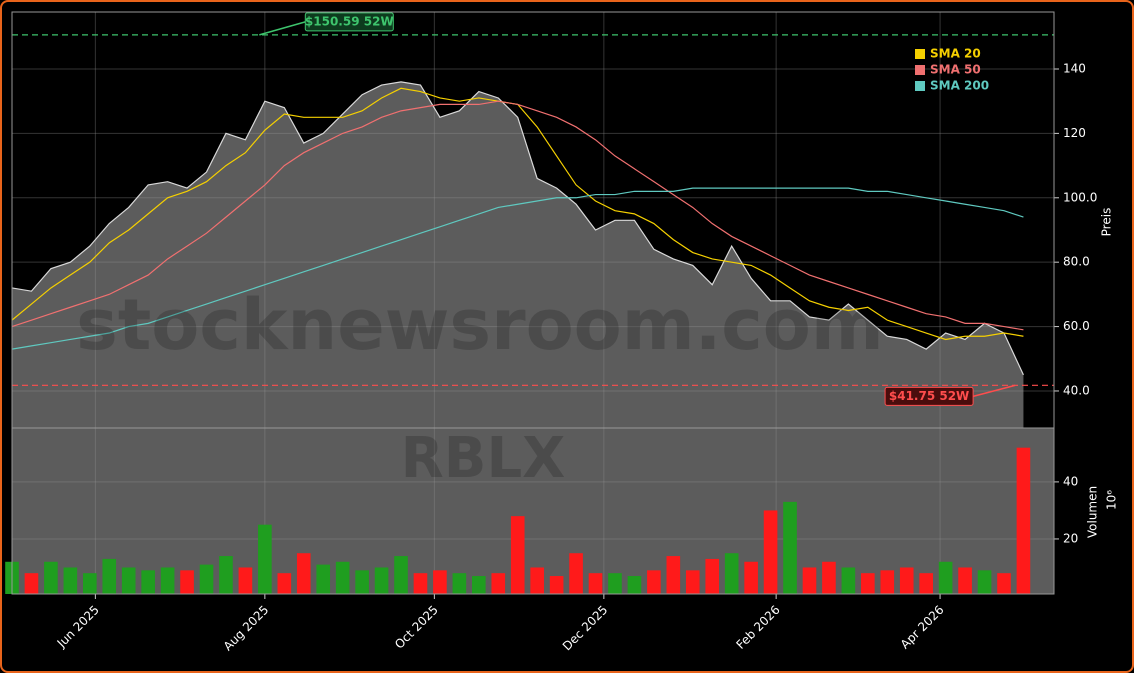 Image resolution: width=1134 pixels, height=673 pixels. I want to click on y-tick-label: 40.0, so click(1076, 390).